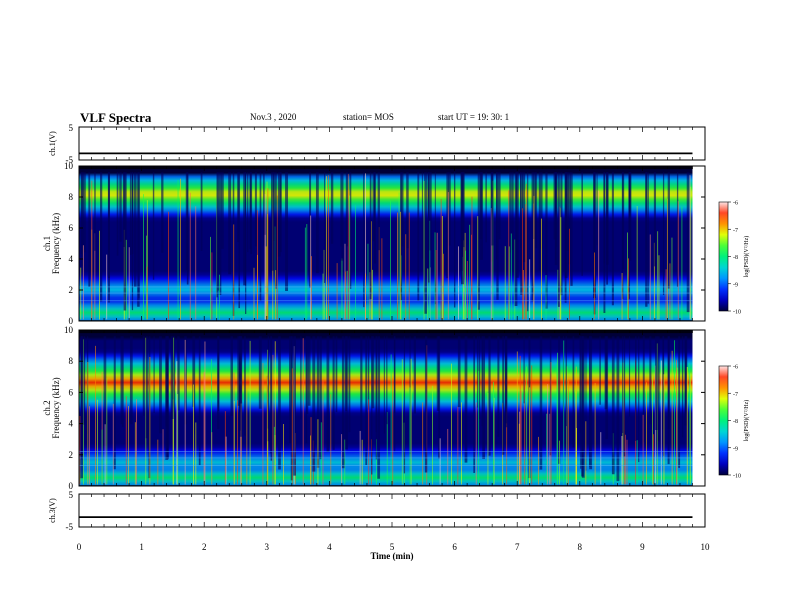  What do you see at coordinates (71, 128) in the screenshot?
I see `ch1-waveform-ytick-label-top: 5` at bounding box center [71, 128].